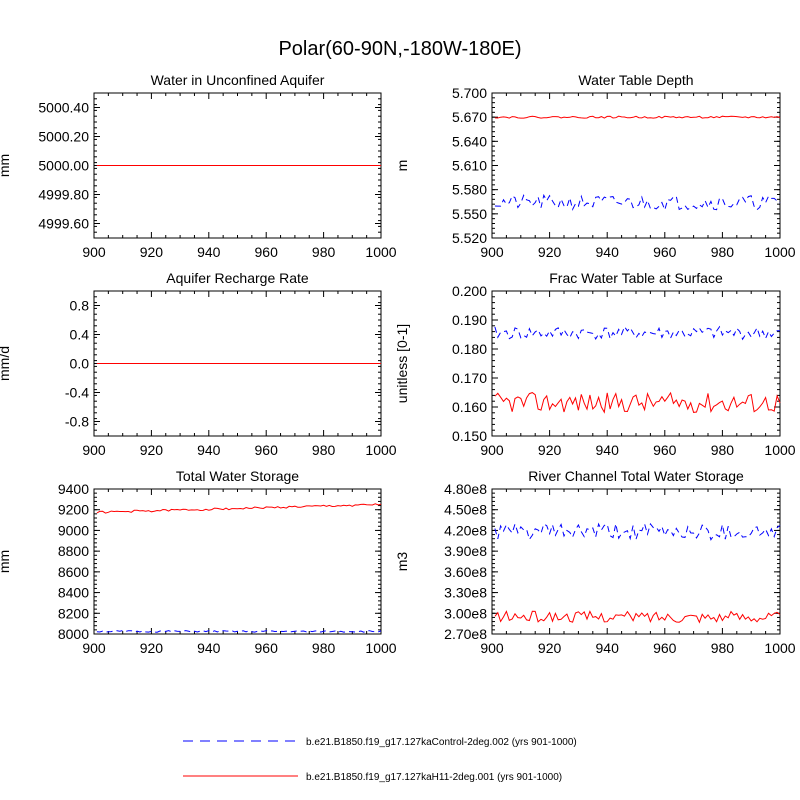 This screenshot has width=800, height=800. I want to click on y-tick-label: 0.190, so click(469, 320).